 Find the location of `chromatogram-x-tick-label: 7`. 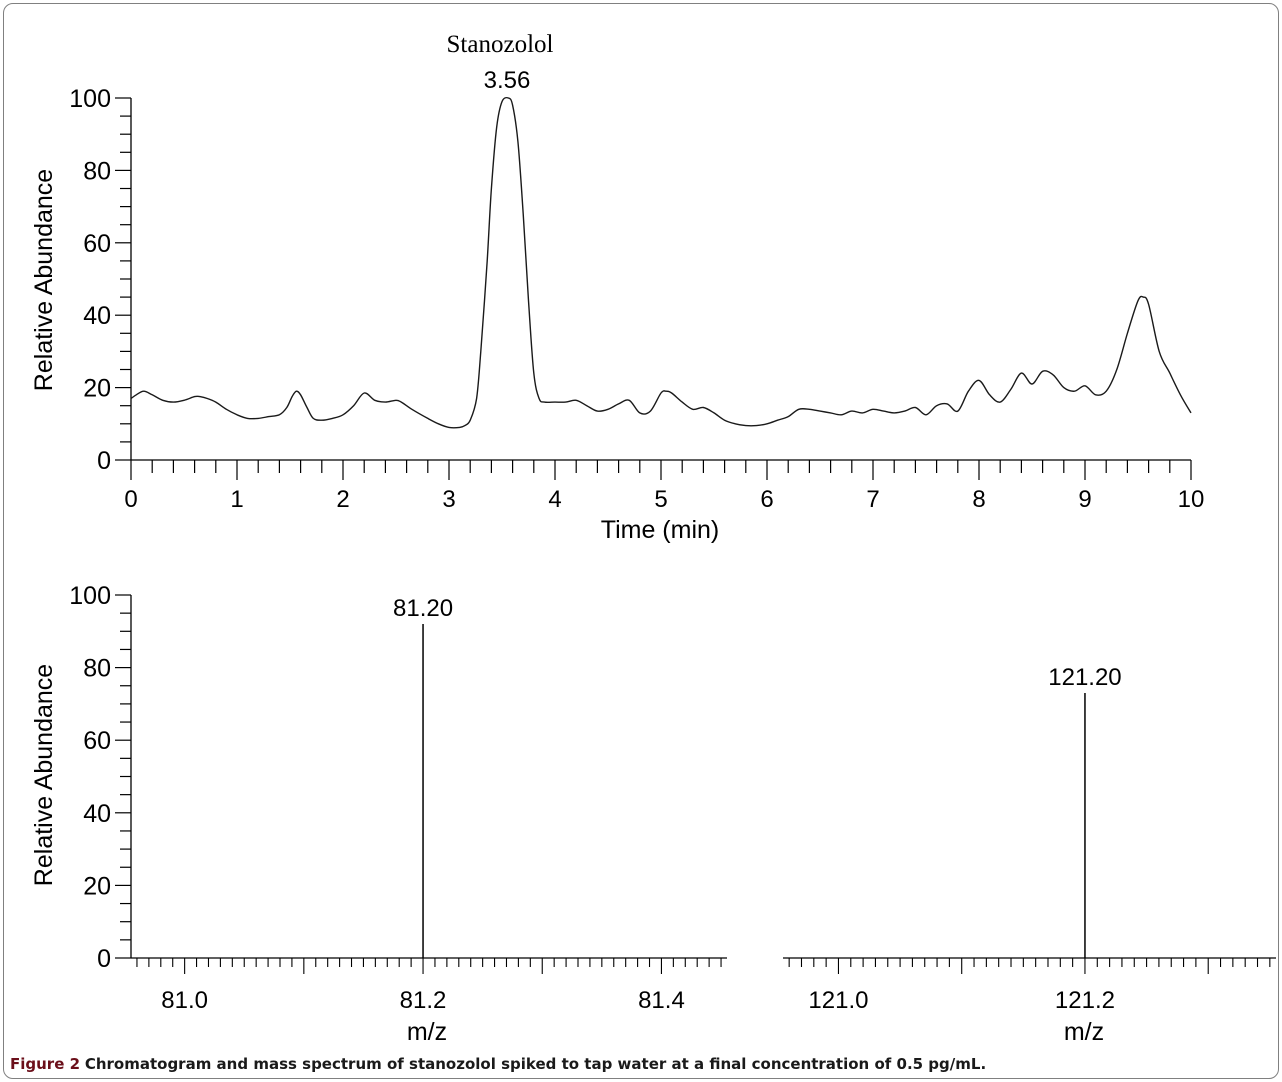

chromatogram-x-tick-label: 7 is located at coordinates (872, 499).